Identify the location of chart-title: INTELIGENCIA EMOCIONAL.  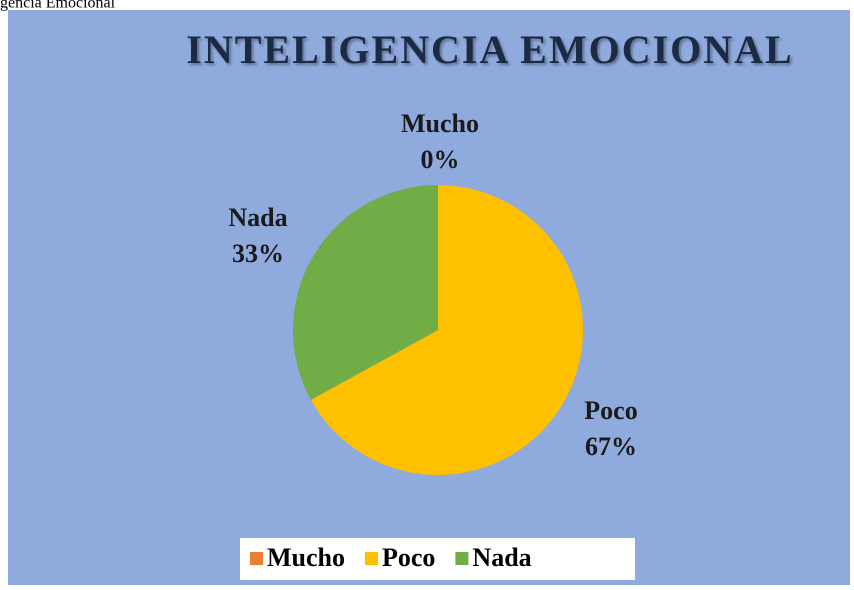
(489, 49).